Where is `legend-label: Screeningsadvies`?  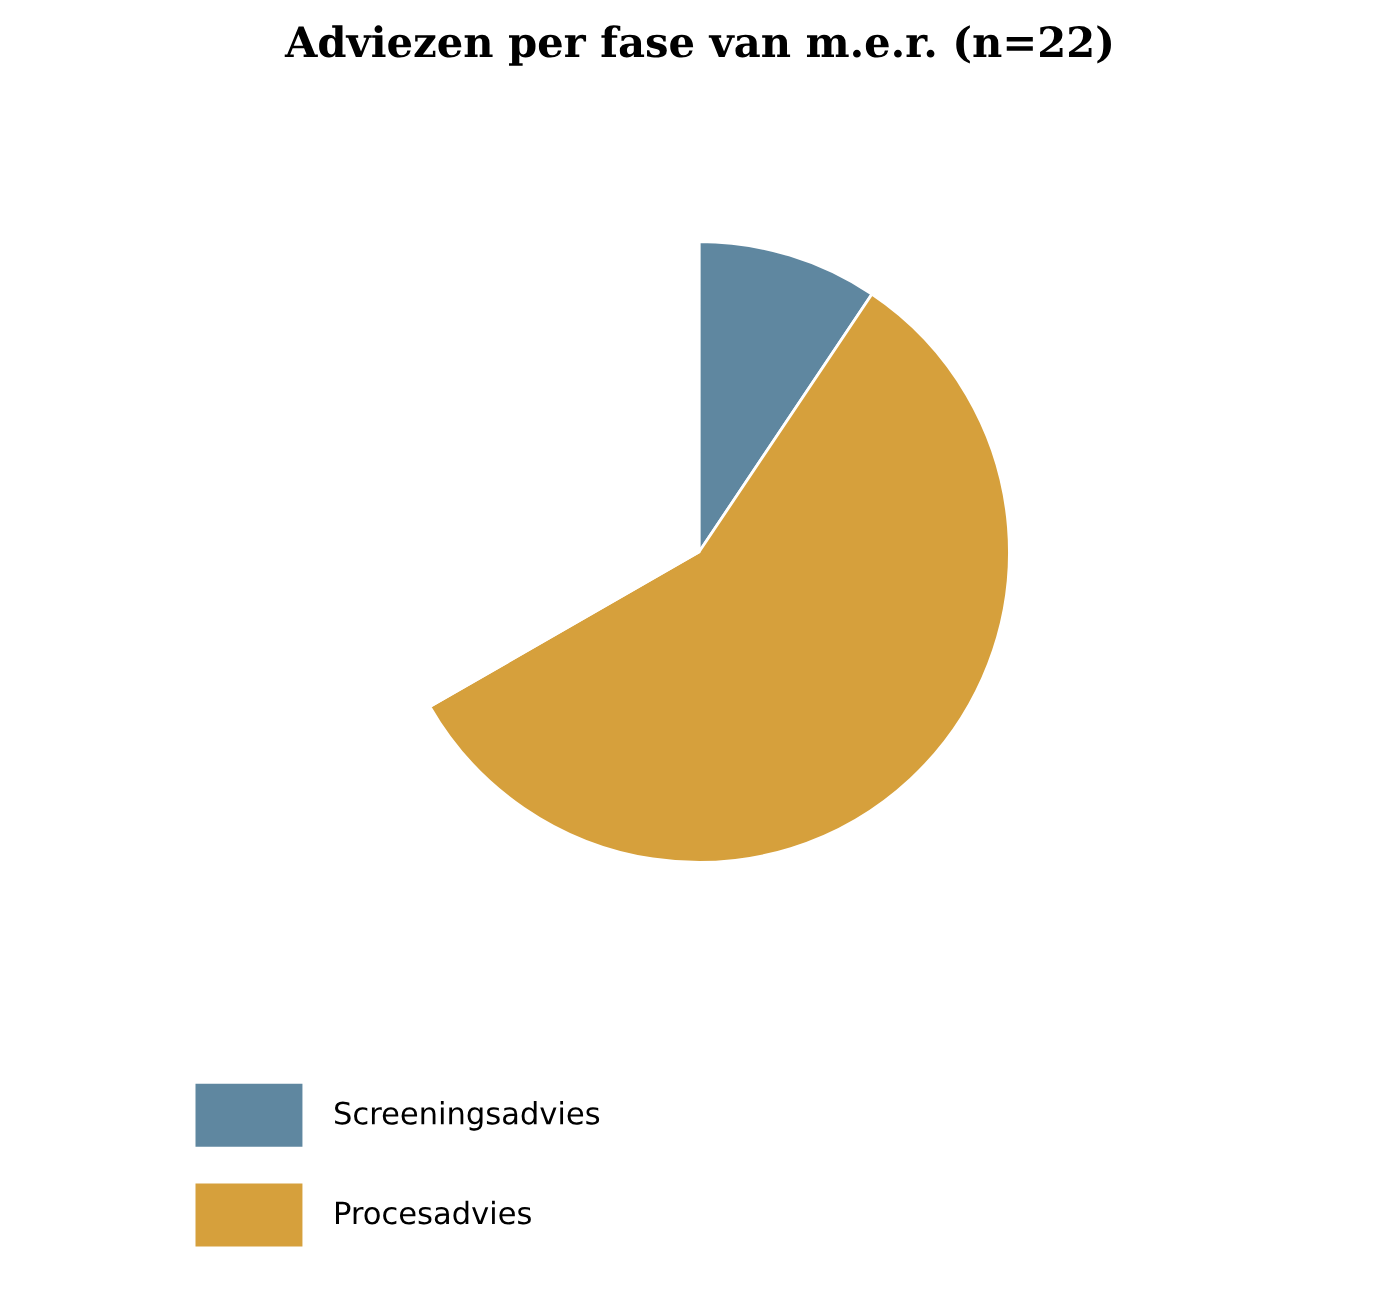 legend-label: Screeningsadvies is located at coordinates (467, 1116).